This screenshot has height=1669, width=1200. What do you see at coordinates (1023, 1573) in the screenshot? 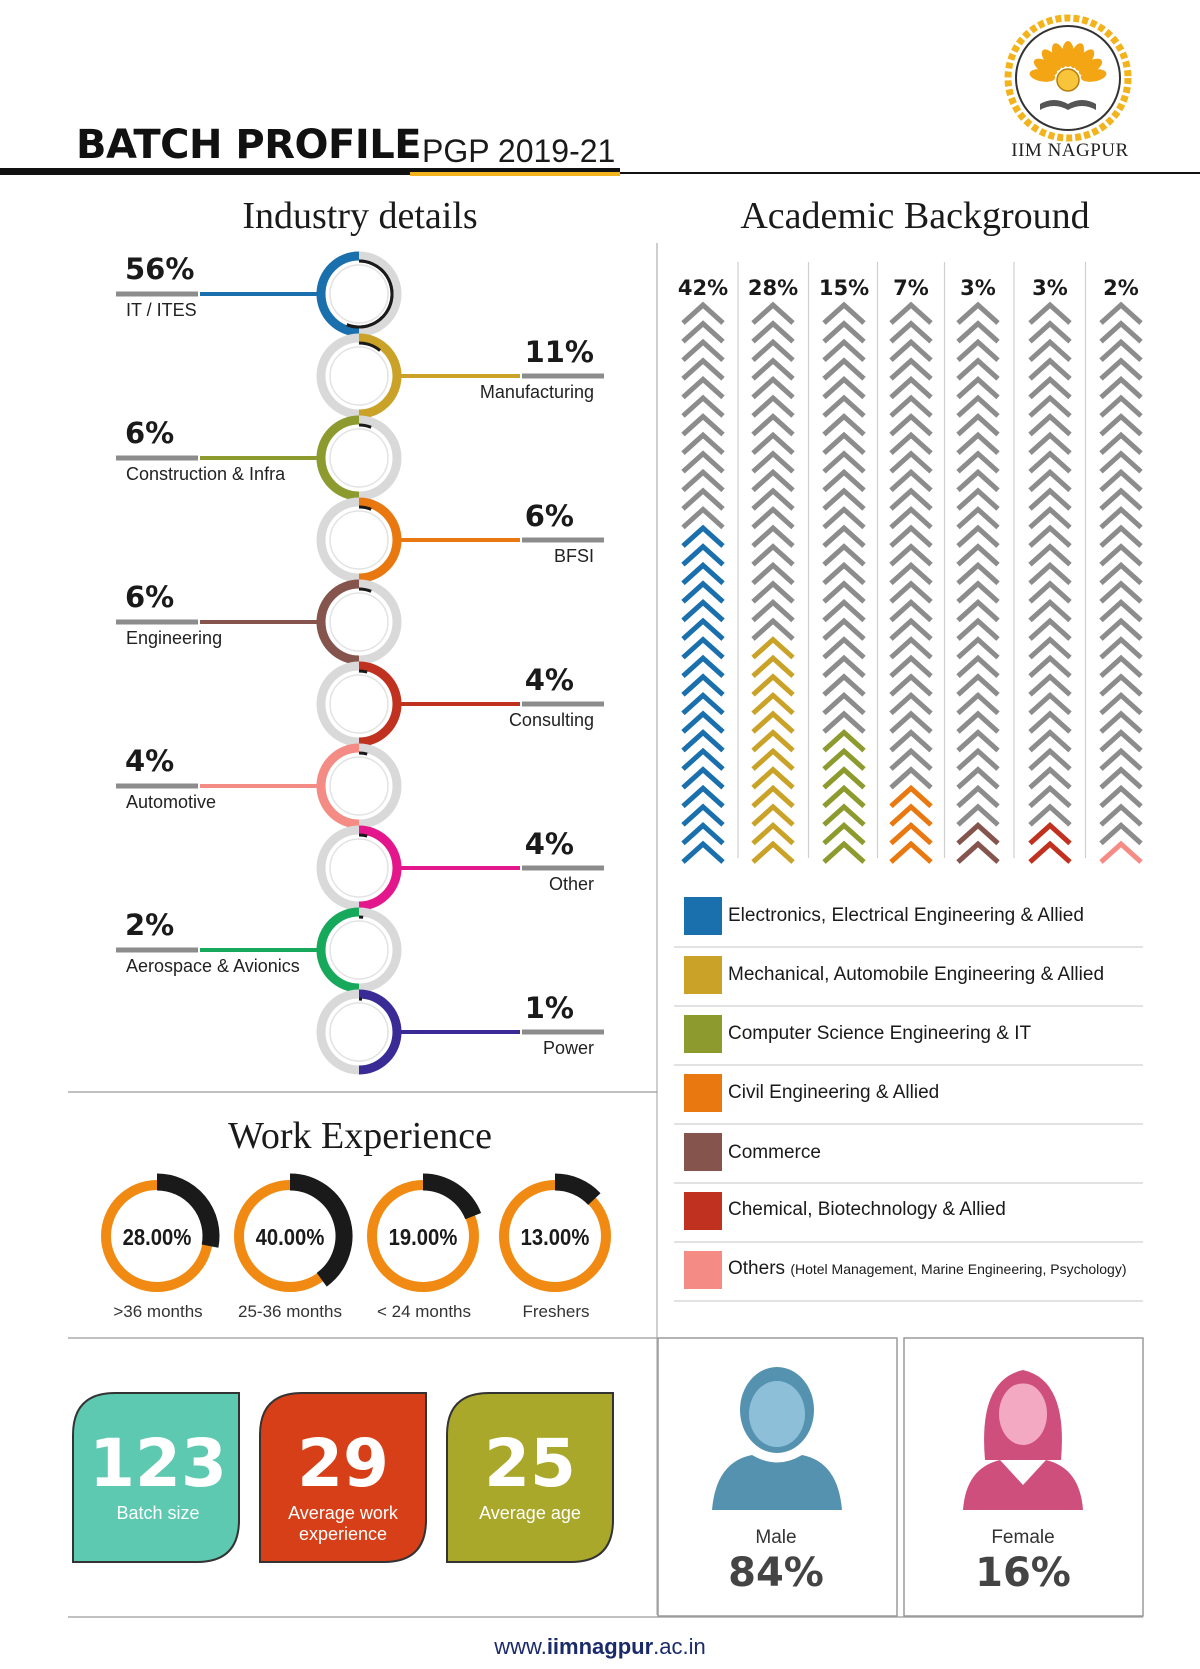
I see `female-percentage: 16%` at bounding box center [1023, 1573].